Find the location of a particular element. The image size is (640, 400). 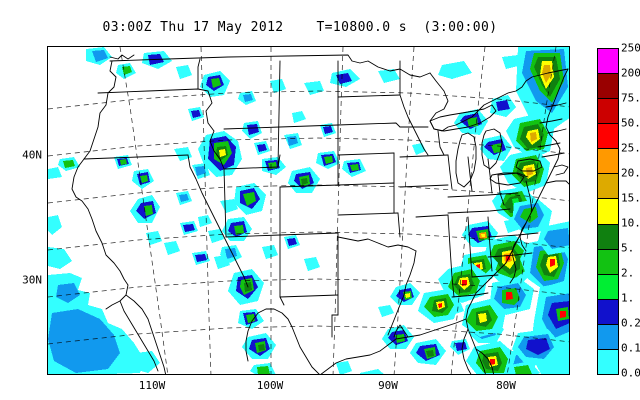

colorbar is located at coordinates (608, 211).